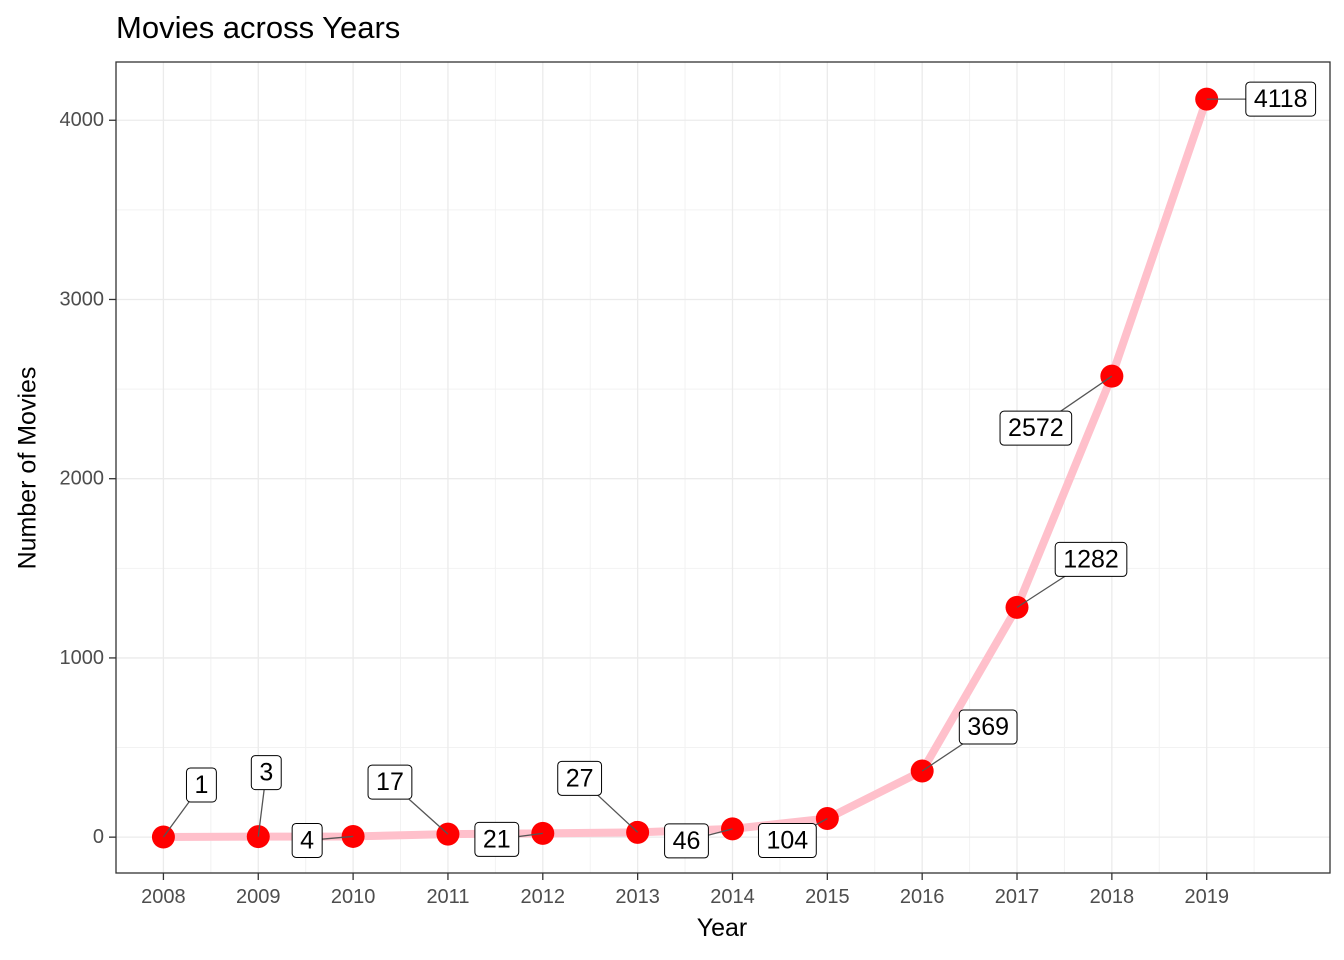  I want to click on data-label-text: 1282, so click(1091, 559).